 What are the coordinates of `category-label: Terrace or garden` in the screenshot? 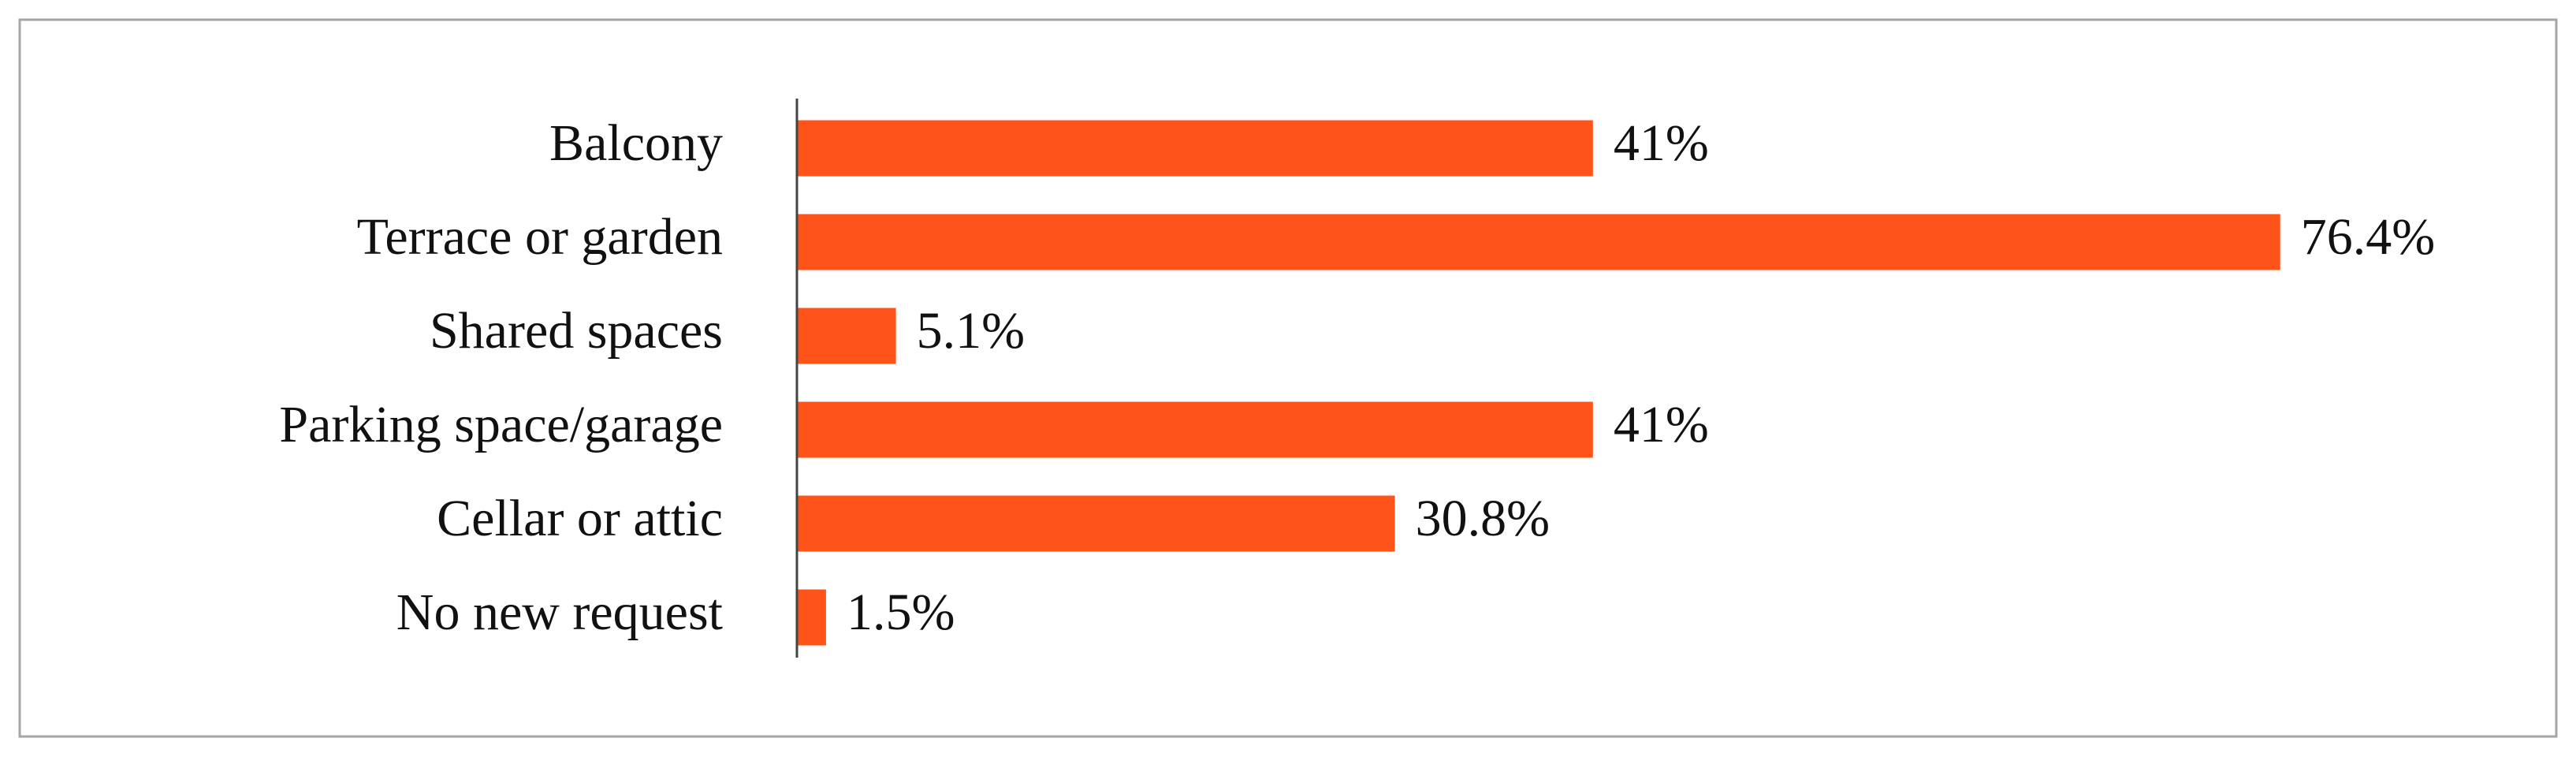 It's located at (540, 237).